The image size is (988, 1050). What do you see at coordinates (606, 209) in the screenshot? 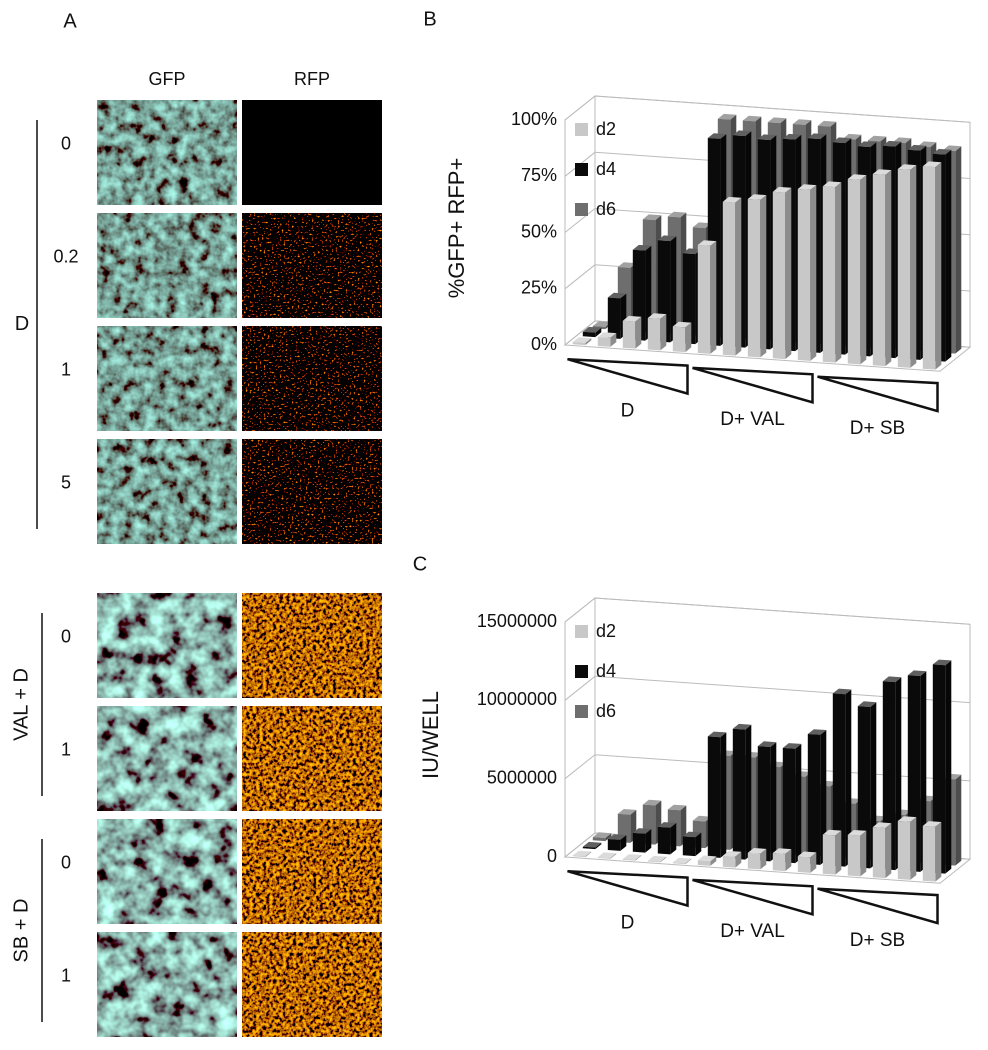
I see `legend-label: d6` at bounding box center [606, 209].